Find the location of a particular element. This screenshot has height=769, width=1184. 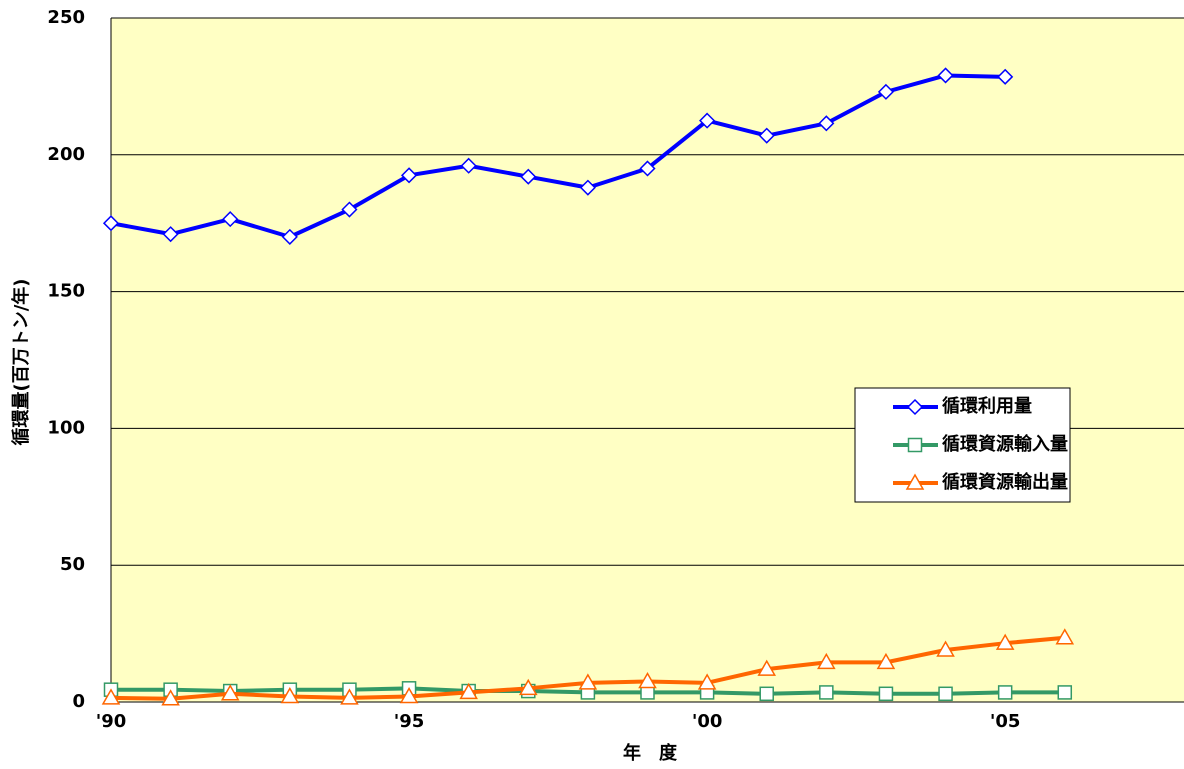

y-tick-label: 100 is located at coordinates (66, 427).